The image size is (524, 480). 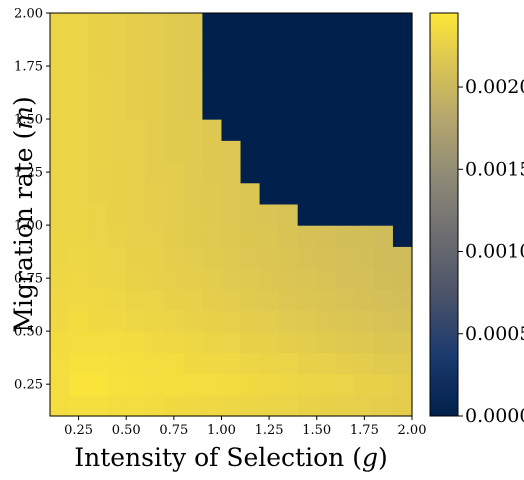 What do you see at coordinates (494, 169) in the screenshot?
I see `colorbar-tick-label: 0.0015` at bounding box center [494, 169].